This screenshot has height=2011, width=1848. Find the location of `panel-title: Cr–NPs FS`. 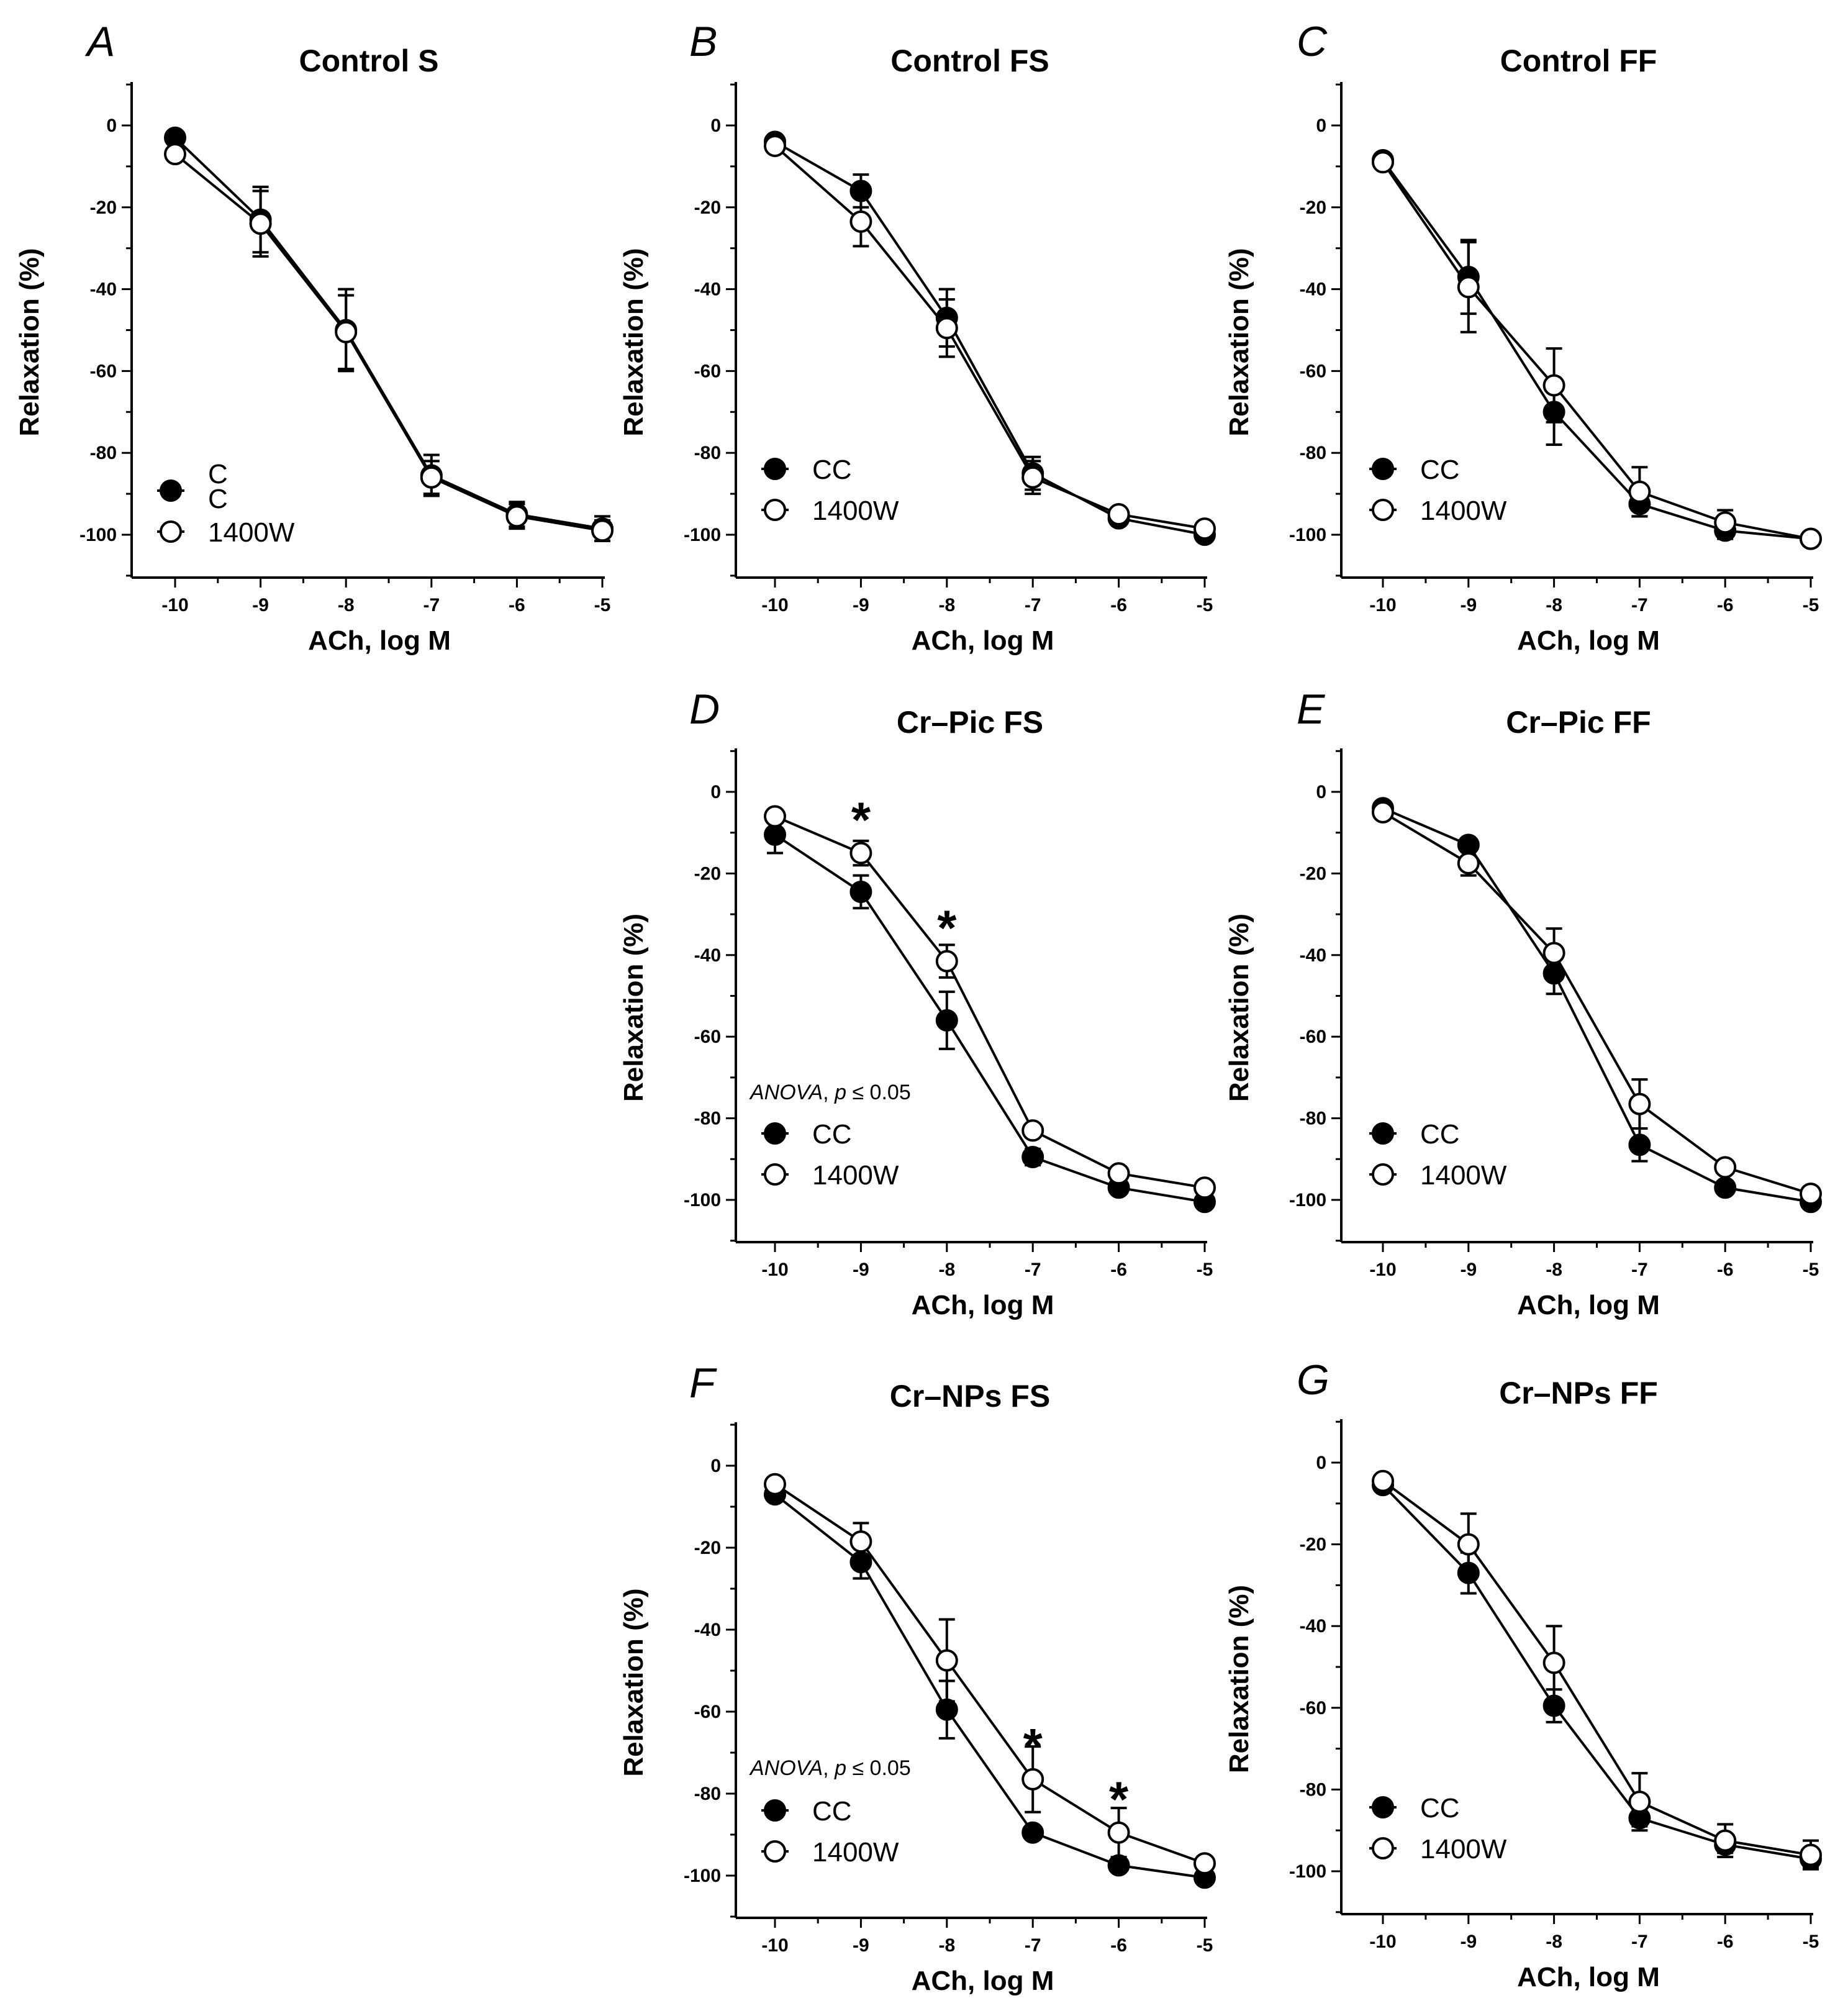

panel-title: Cr–NPs FS is located at coordinates (970, 1396).